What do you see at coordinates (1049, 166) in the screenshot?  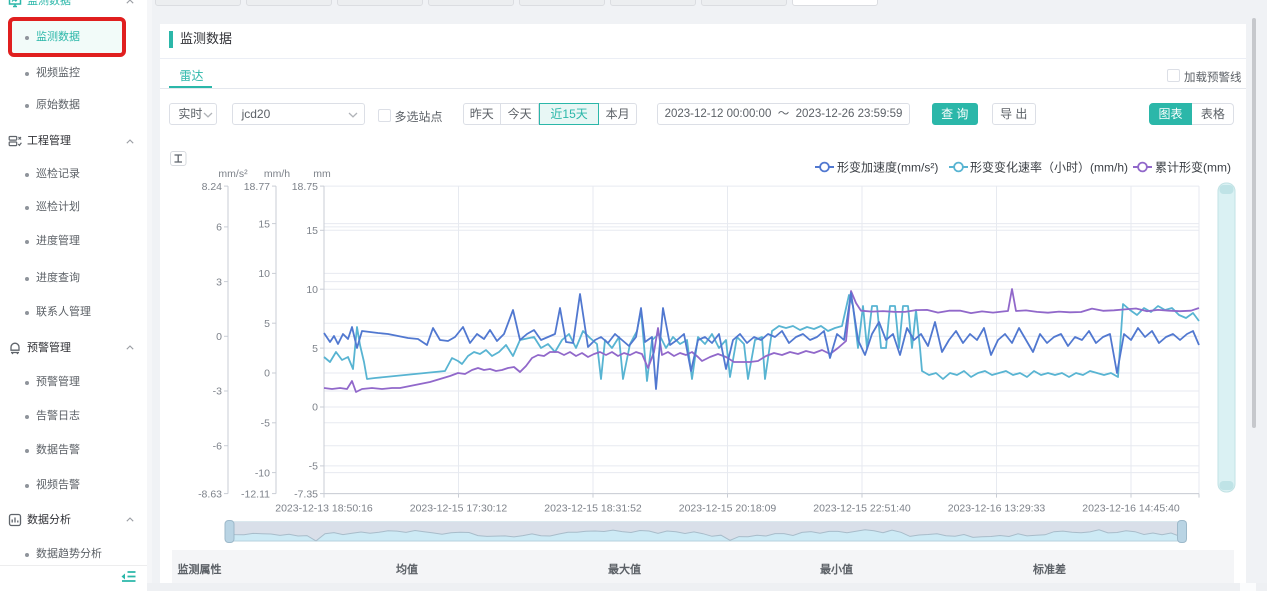 I see `svg-text: 形变变化速率（小时）(mm/h)` at bounding box center [1049, 166].